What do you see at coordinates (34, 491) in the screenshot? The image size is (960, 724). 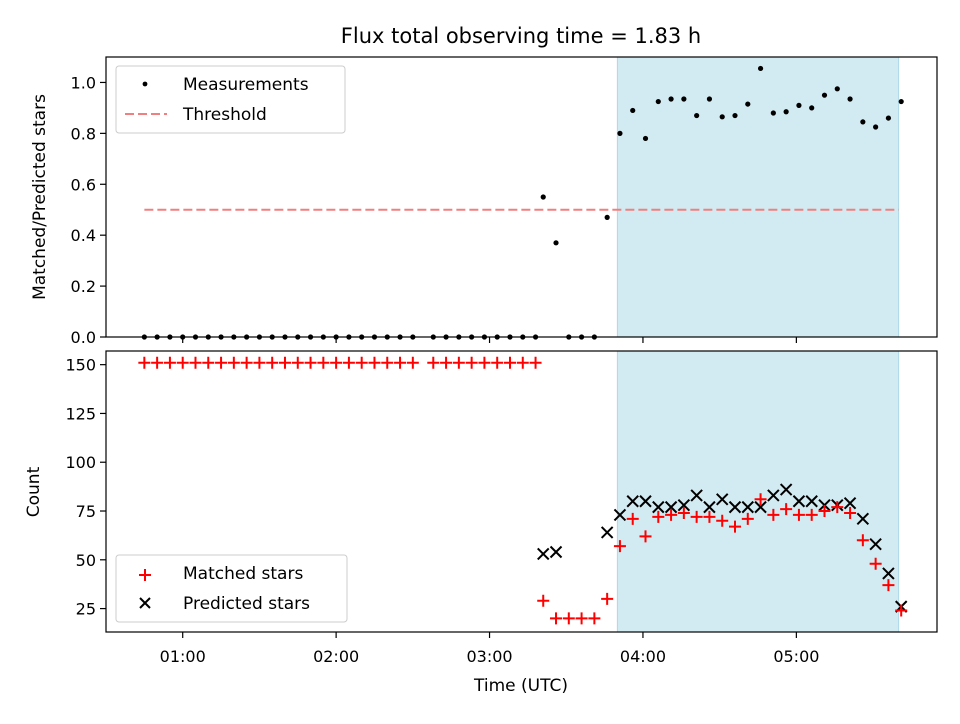 I see `bottom-y-axis-label: Count` at bounding box center [34, 491].